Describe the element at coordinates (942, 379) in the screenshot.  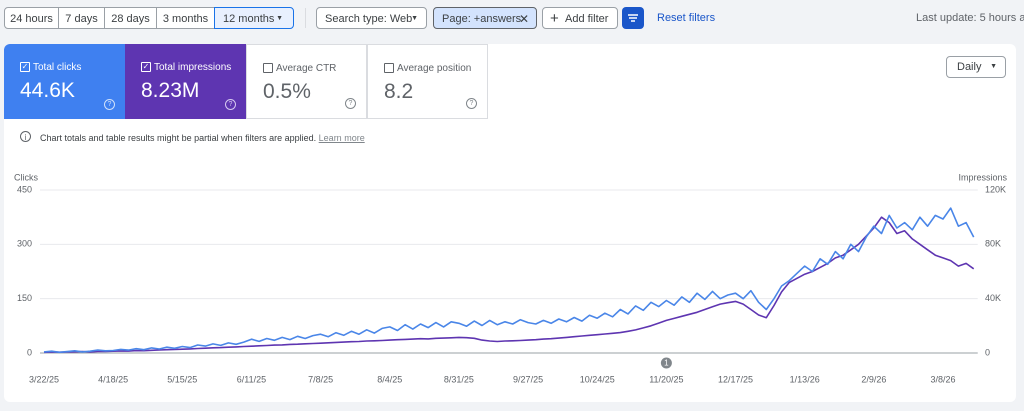
I see `x-tick-label: 3/8/26` at that location.